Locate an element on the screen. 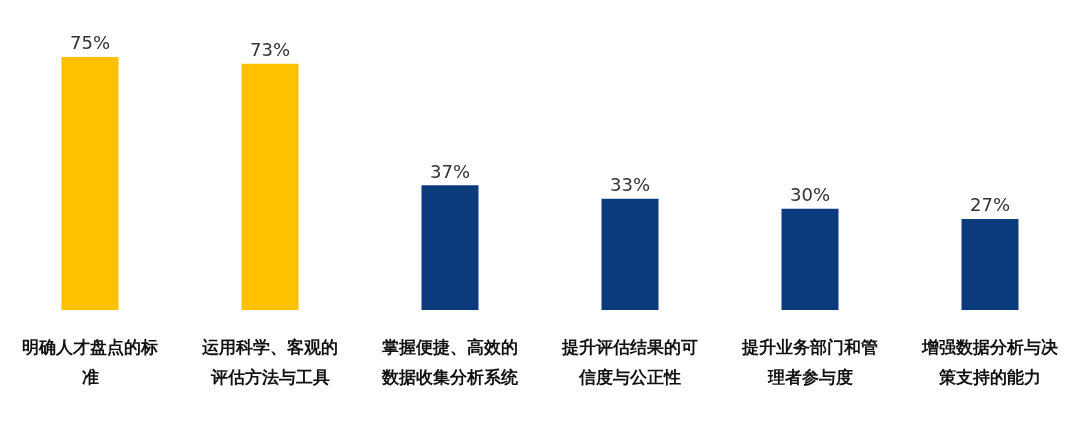 Image resolution: width=1080 pixels, height=435 pixels. data-label: 73% is located at coordinates (270, 50).